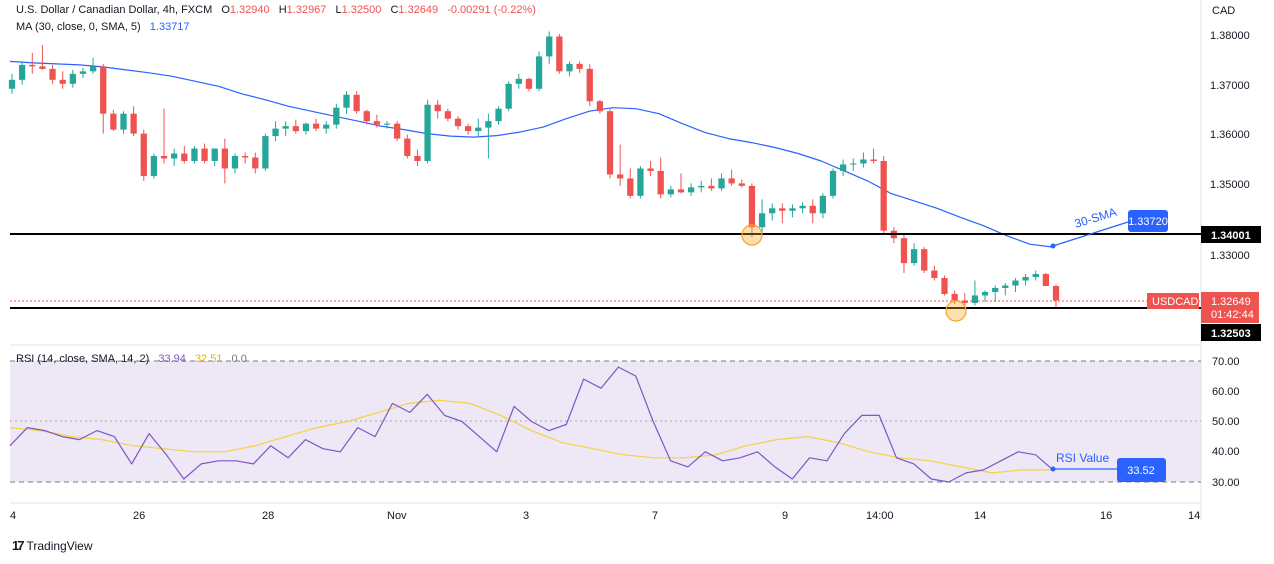 Image resolution: width=1274 pixels, height=564 pixels. Describe the element at coordinates (1230, 86) in the screenshot. I see `price-tick: 1.37000` at that location.